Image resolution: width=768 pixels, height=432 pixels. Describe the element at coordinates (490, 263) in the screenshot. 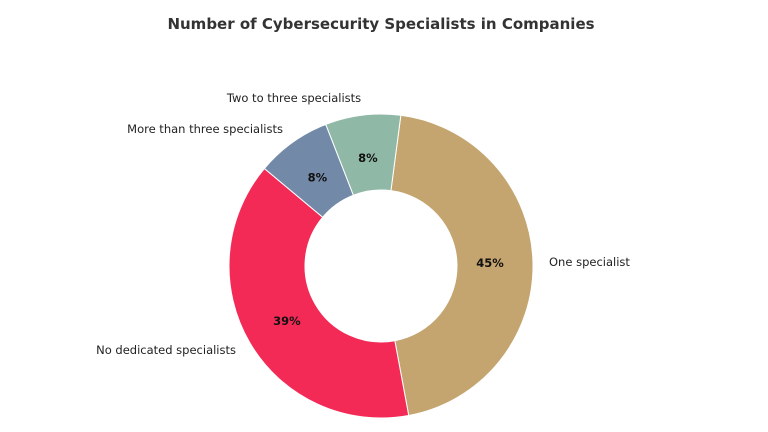

I see `slice-percent-one-specialist: 45%` at that location.